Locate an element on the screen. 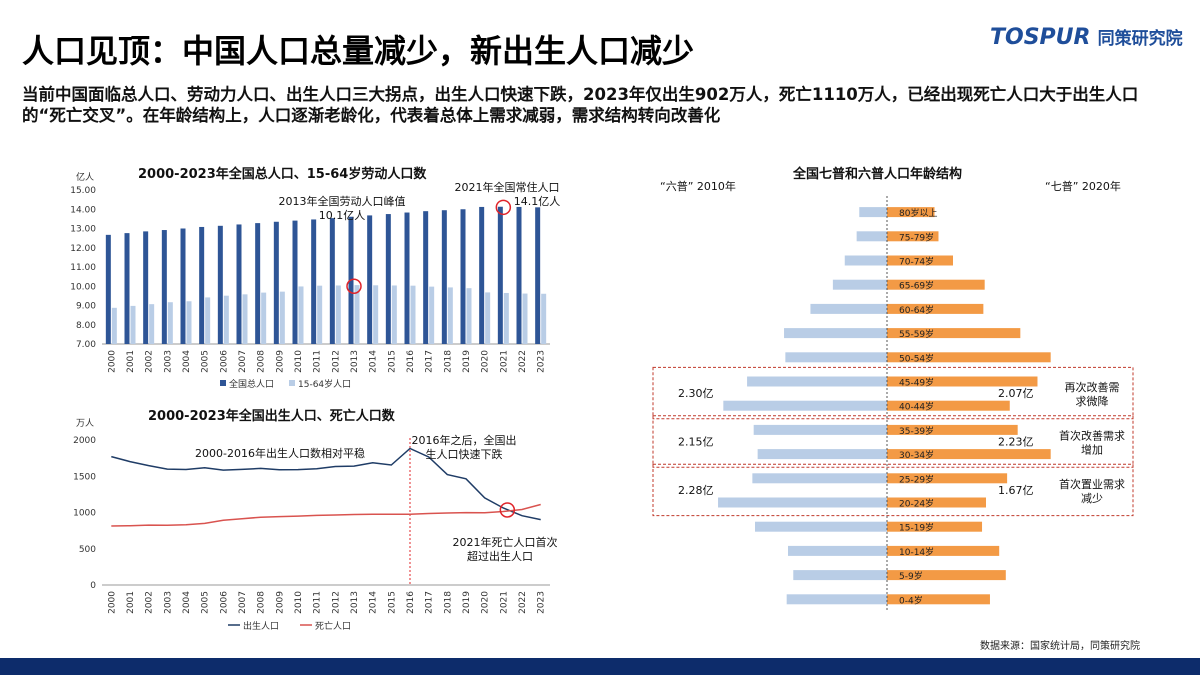  group-right-total: 2.07亿 is located at coordinates (1016, 393).